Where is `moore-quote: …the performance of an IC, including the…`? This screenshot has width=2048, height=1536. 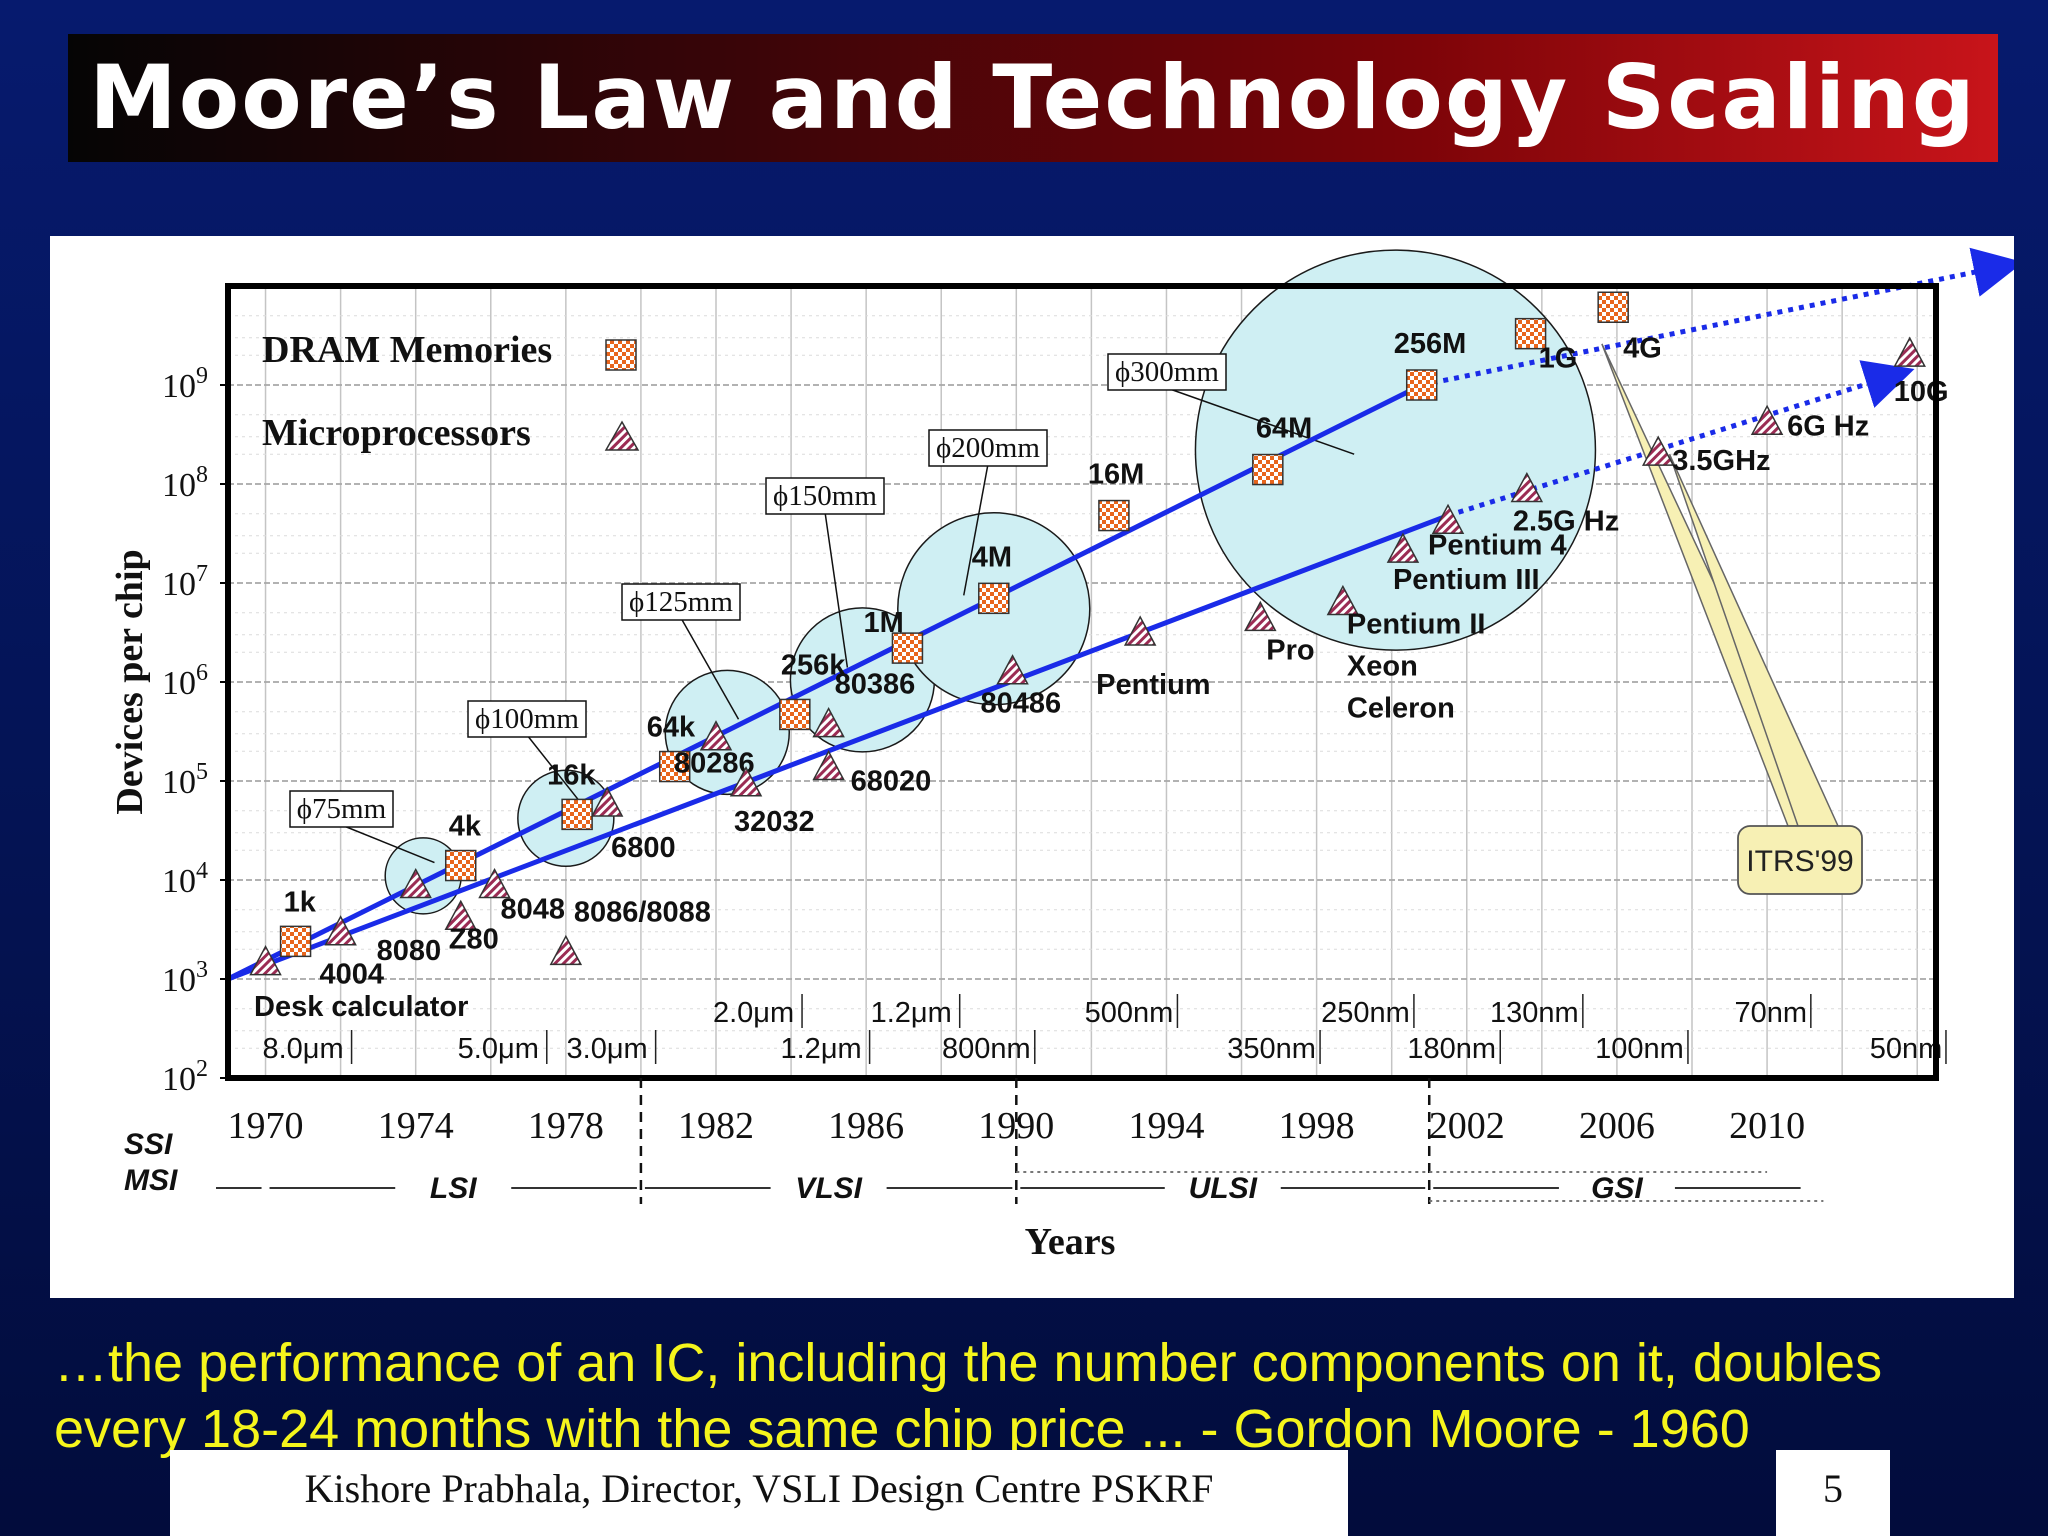 moore-quote: …the performance of an IC, including the… is located at coordinates (968, 1396).